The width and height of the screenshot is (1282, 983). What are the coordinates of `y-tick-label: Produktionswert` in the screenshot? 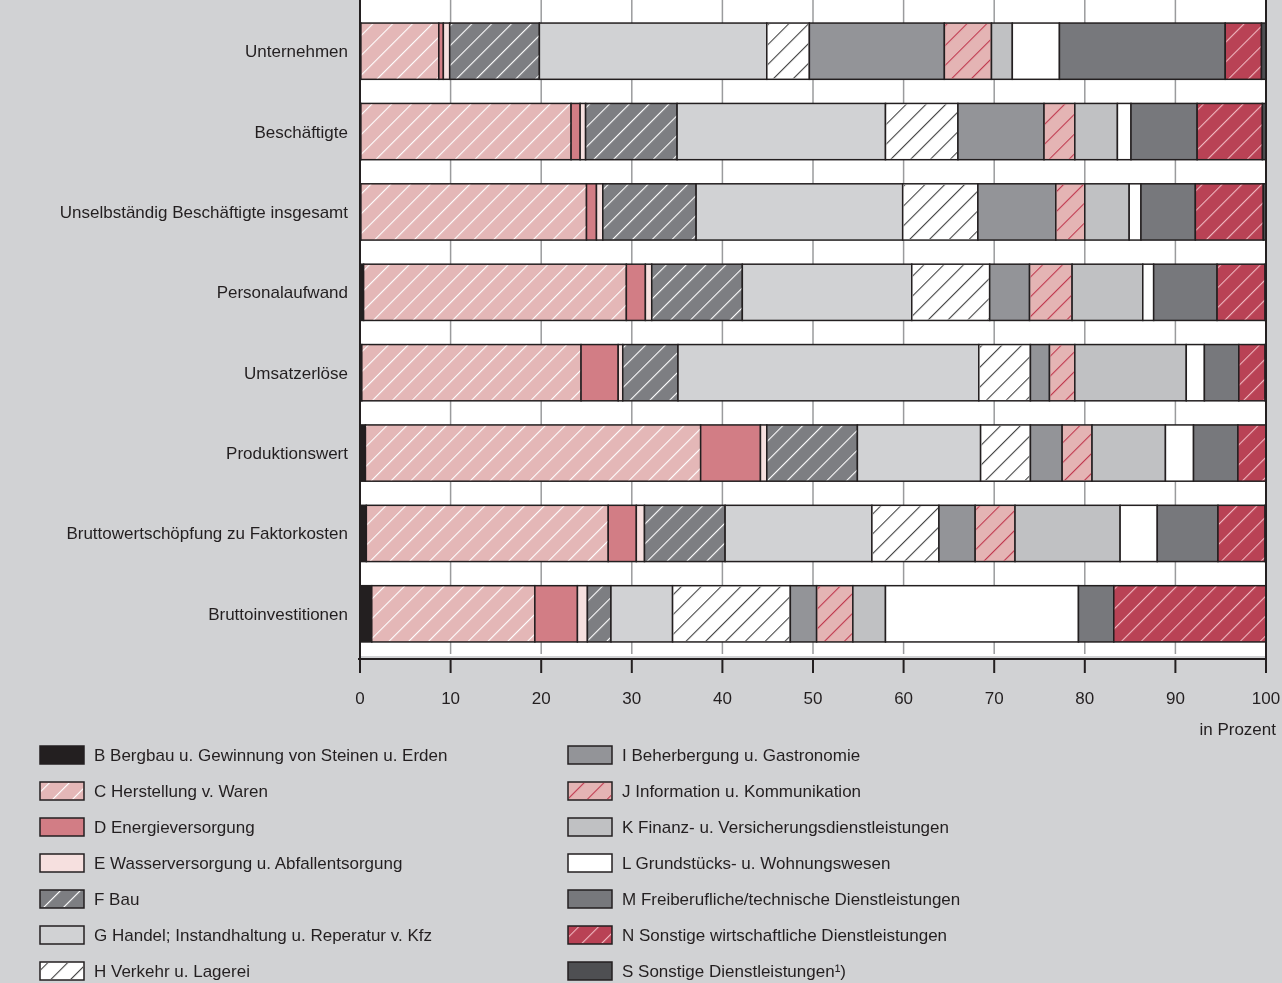 It's located at (287, 454).